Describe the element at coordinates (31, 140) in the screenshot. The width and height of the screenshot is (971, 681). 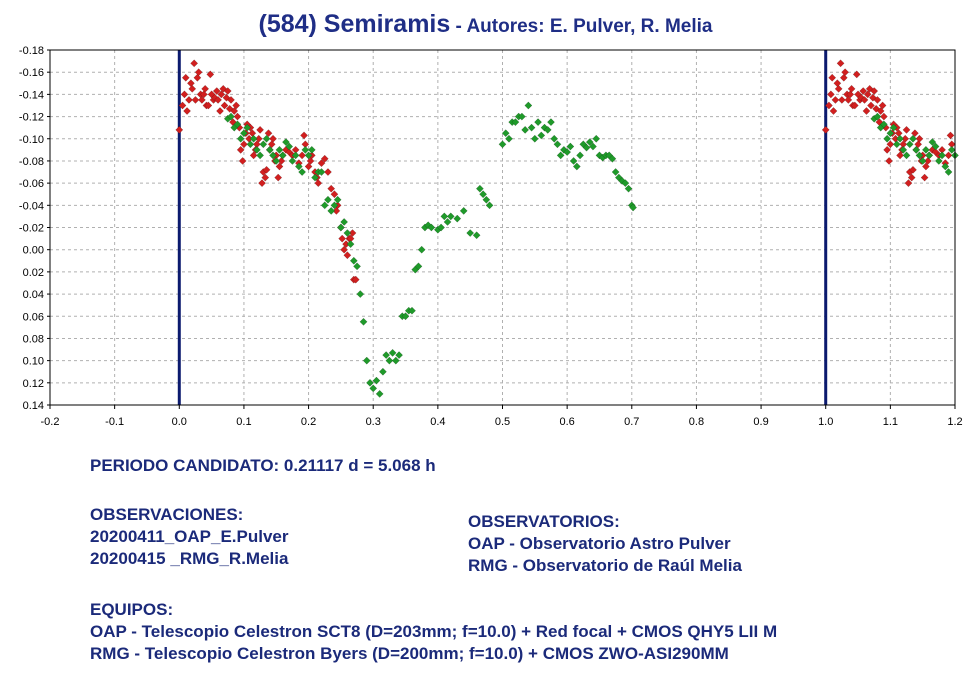
I see `y-tick-label: -0.10` at that location.